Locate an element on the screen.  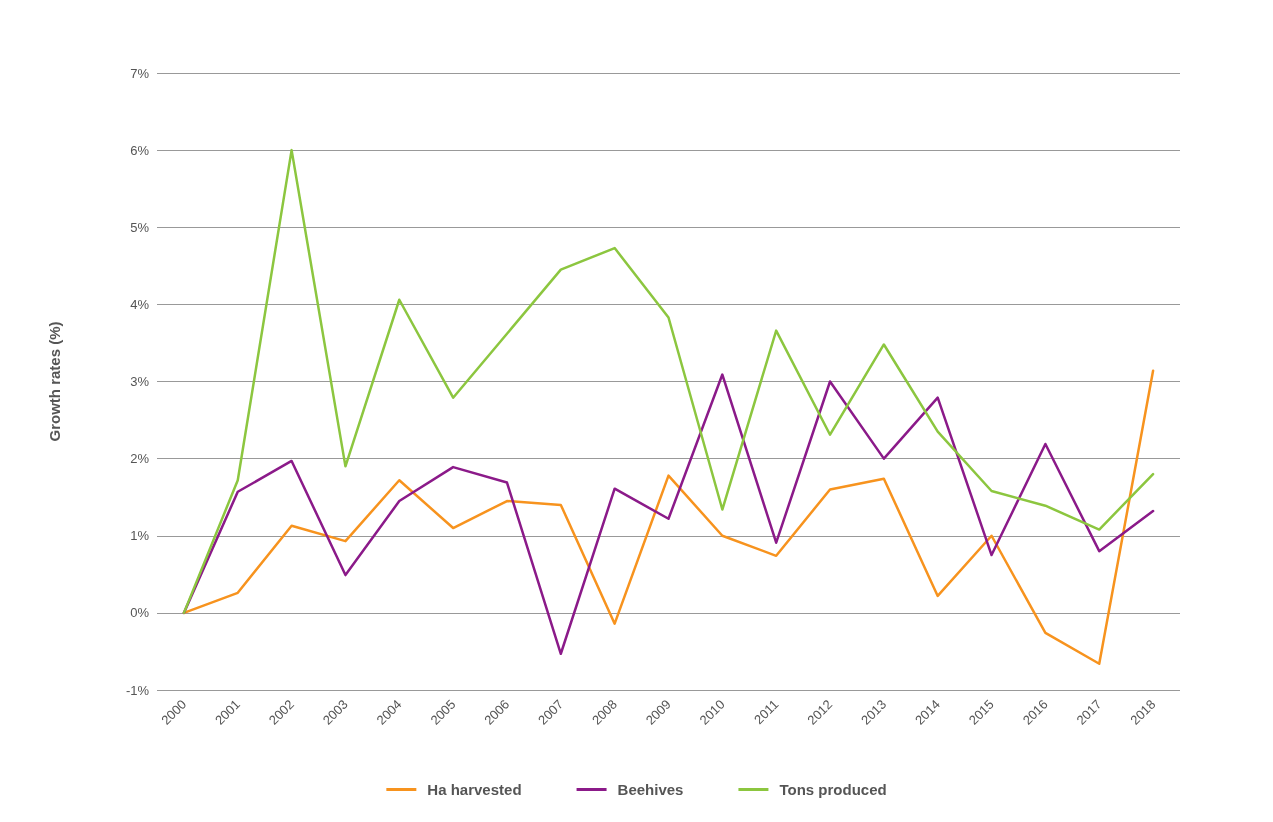
legend-label: Beehives is located at coordinates (650, 789).